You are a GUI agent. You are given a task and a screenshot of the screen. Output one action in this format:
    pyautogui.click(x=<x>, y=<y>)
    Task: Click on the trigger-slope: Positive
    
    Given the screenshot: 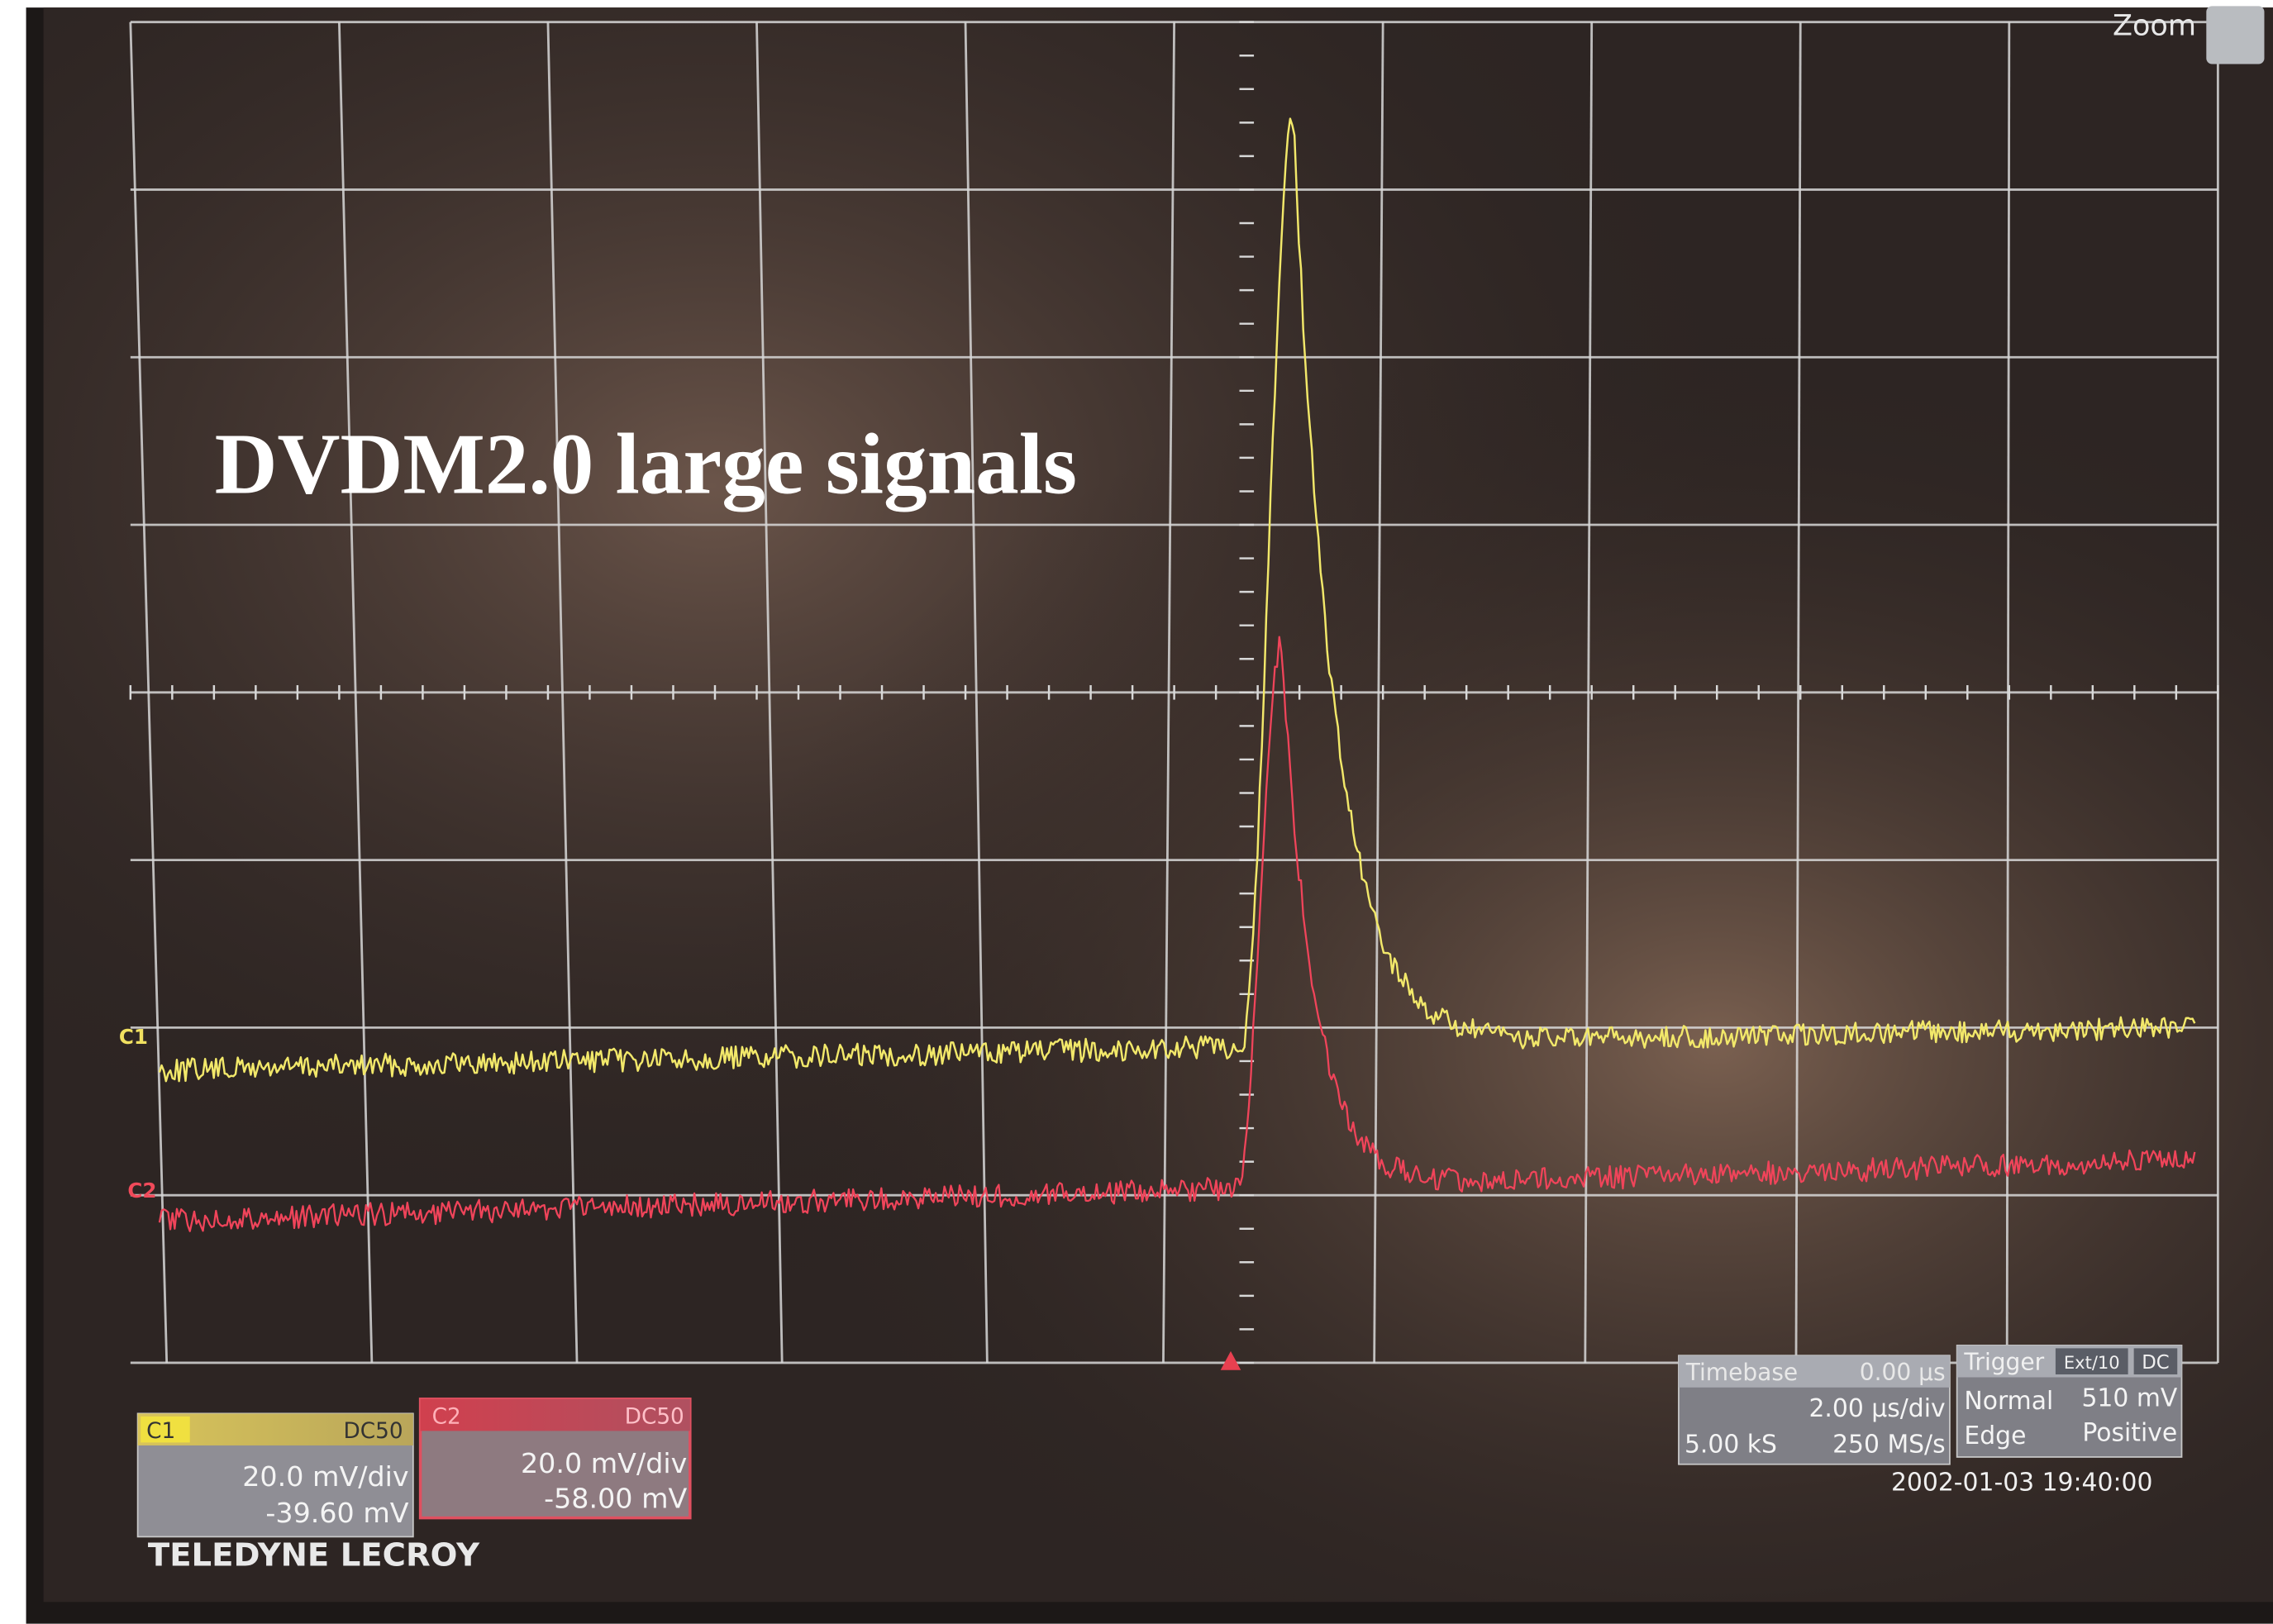 What is the action you would take?
    pyautogui.click(x=2129, y=1433)
    